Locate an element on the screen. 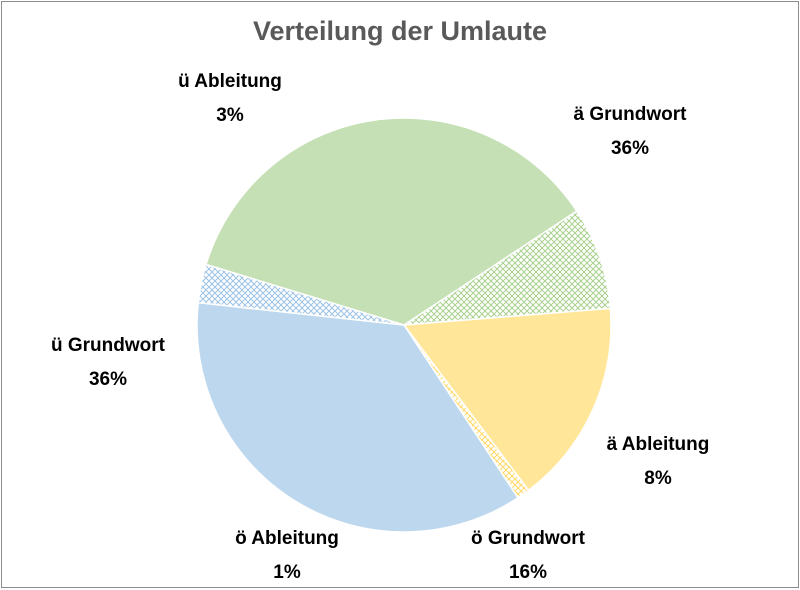 Image resolution: width=800 pixels, height=590 pixels. pie-slice-oe-grundwort is located at coordinates (507, 399).